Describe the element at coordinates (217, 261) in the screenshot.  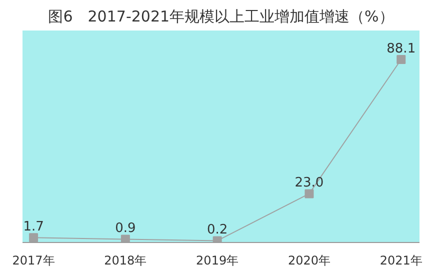
I see `x-tick-label: 2019年` at that location.